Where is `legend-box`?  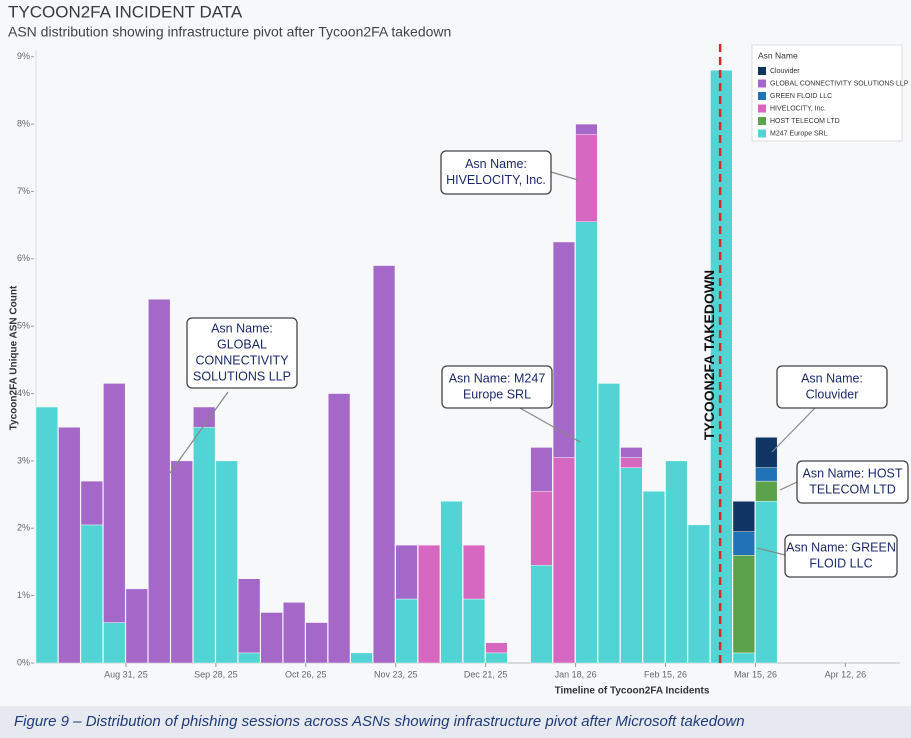
legend-box is located at coordinates (827, 93).